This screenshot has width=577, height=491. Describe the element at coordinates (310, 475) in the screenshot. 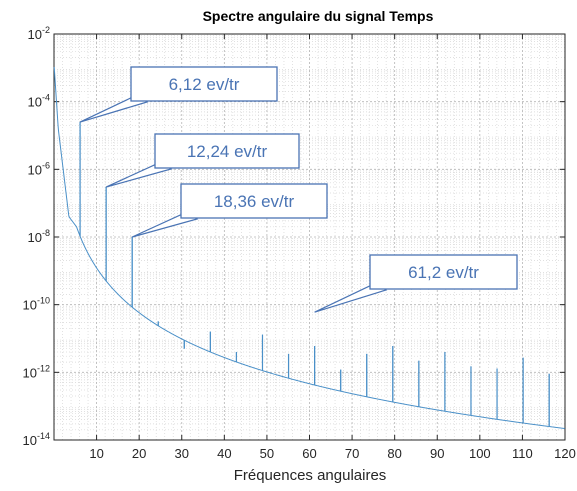

I see `x-axis-label: Fréquences angulaires` at that location.